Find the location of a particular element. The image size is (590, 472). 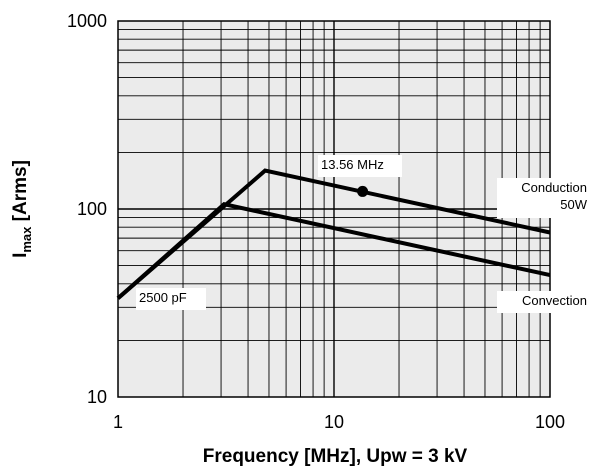

label-frequency-text: 13.56 MHz is located at coordinates (352, 164).